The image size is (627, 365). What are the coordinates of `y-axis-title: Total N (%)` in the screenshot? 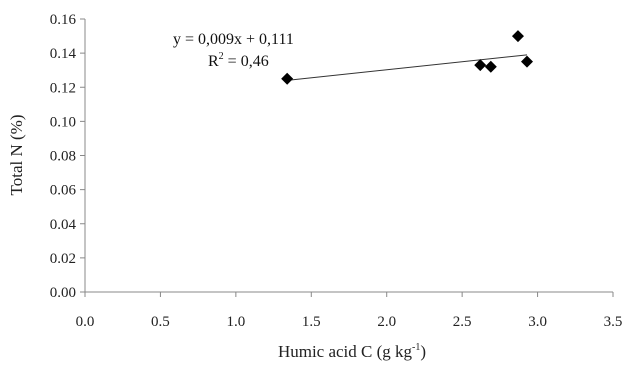 It's located at (16, 155).